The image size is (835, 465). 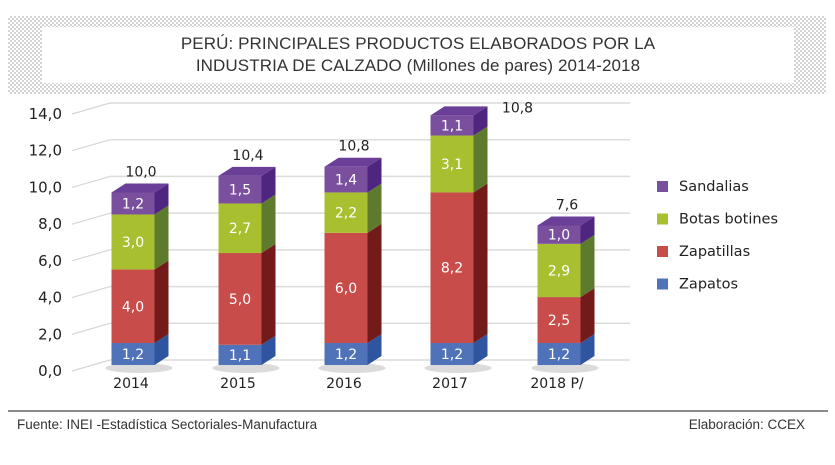 I want to click on legend-label: Sandalias, so click(x=714, y=187).